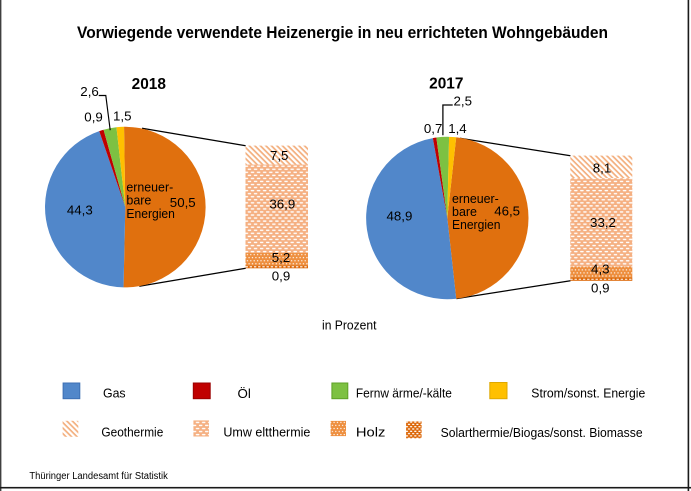 Image resolution: width=691 pixels, height=491 pixels. I want to click on svg-text: 48,9, so click(400, 216).